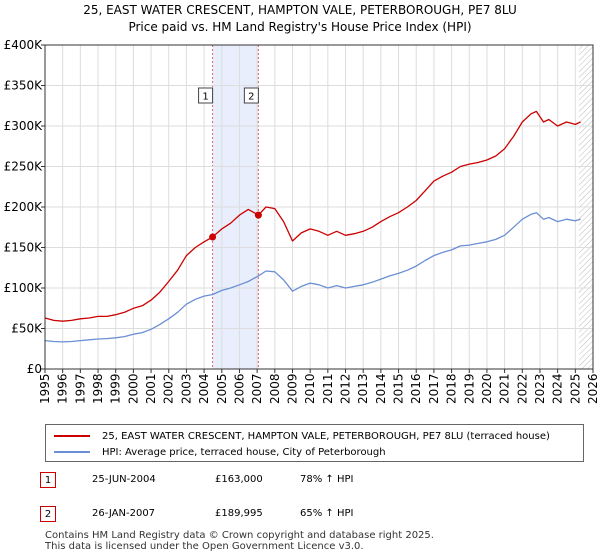  What do you see at coordinates (363, 388) in the screenshot?
I see `x-tick-label: 2013` at bounding box center [363, 388].